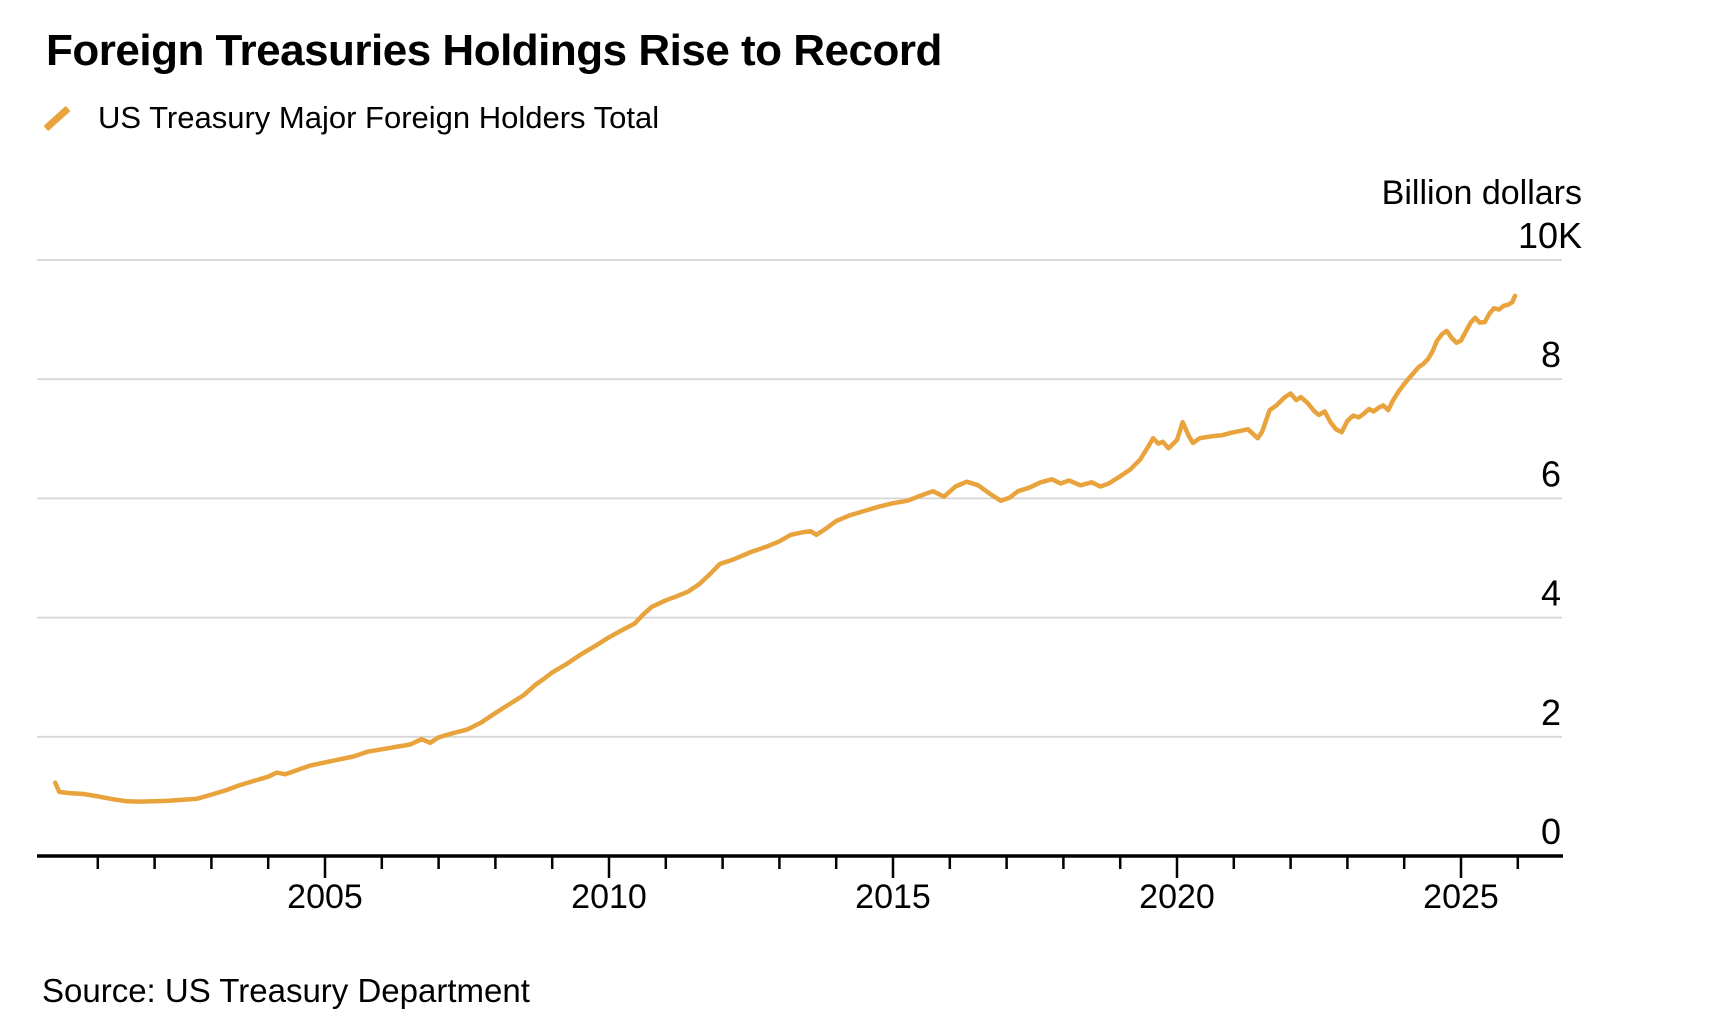 This screenshot has width=1715, height=1027. I want to click on x-tick-label-2015: 2015, so click(893, 897).